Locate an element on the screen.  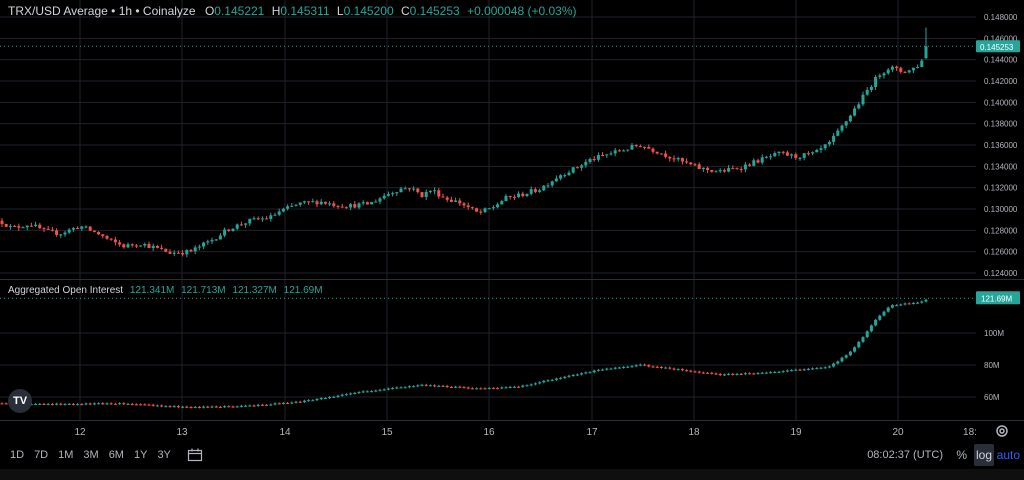
range-1y-button: 1Y is located at coordinates (140, 455).